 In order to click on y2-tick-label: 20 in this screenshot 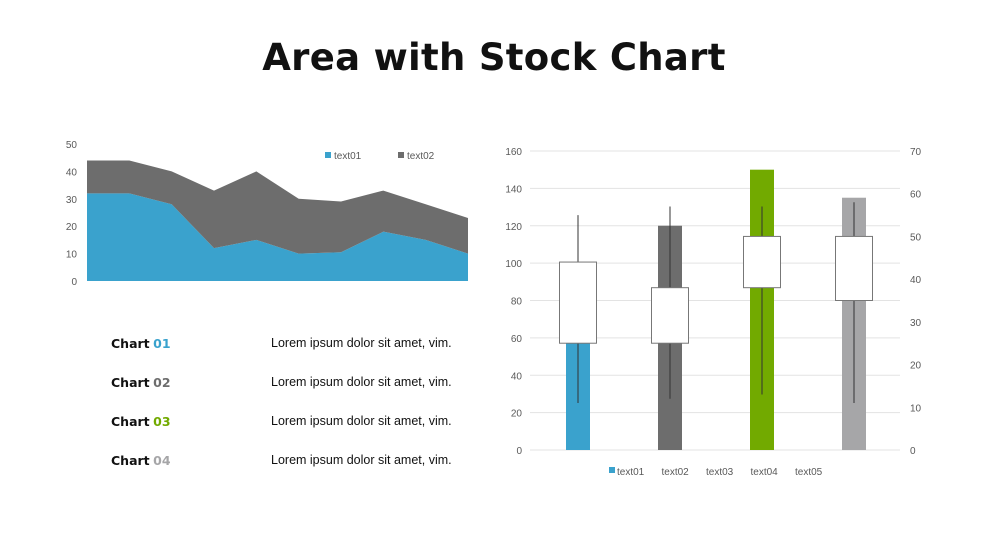, I will do `click(916, 366)`.